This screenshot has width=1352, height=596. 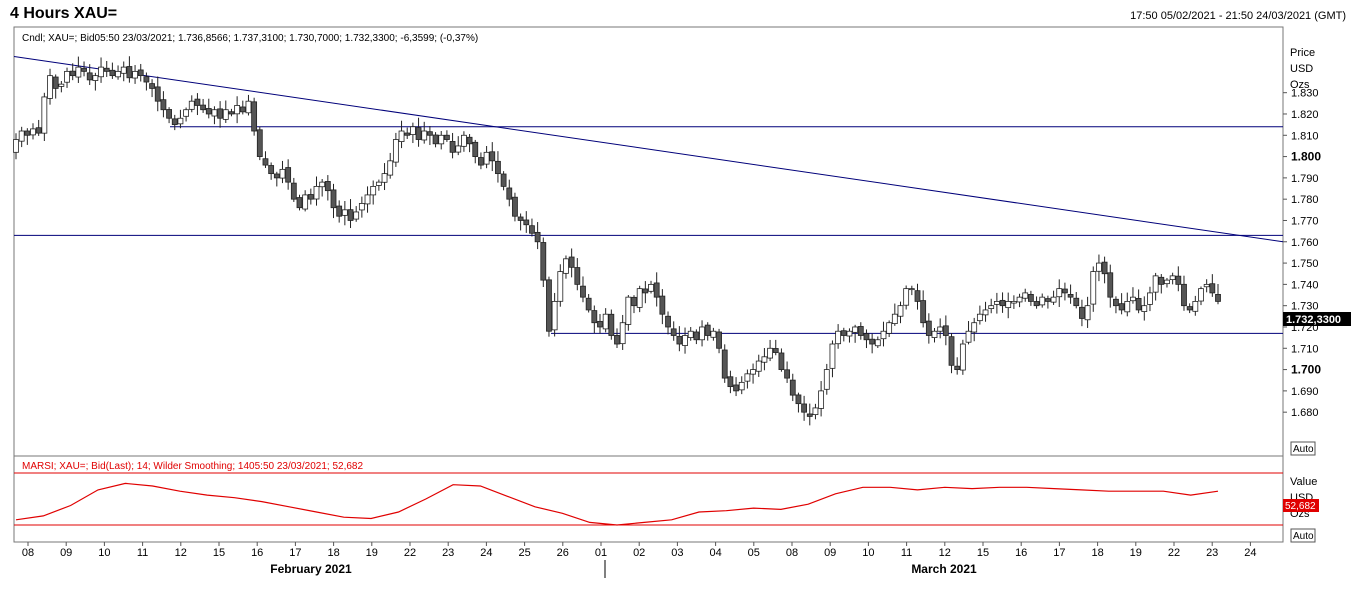 I want to click on y-tick-label: 1.750, so click(x=1305, y=264).